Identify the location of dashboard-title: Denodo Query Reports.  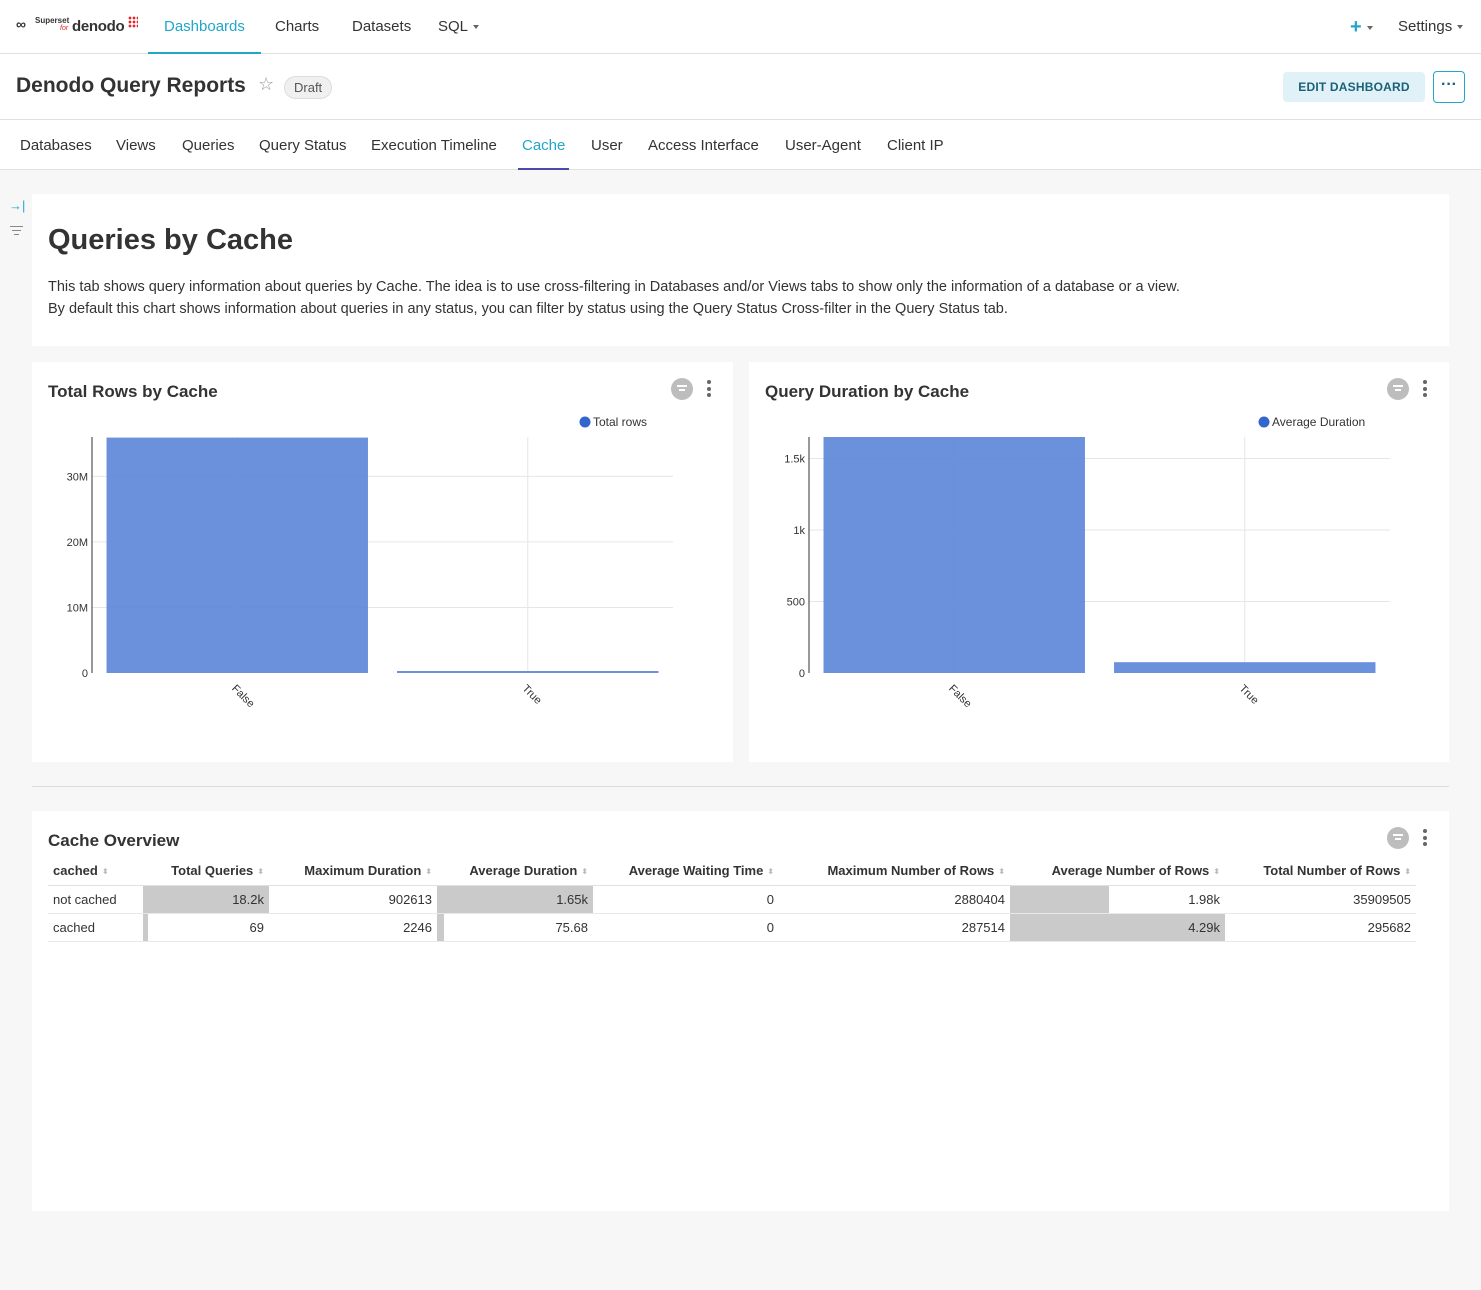
(131, 85).